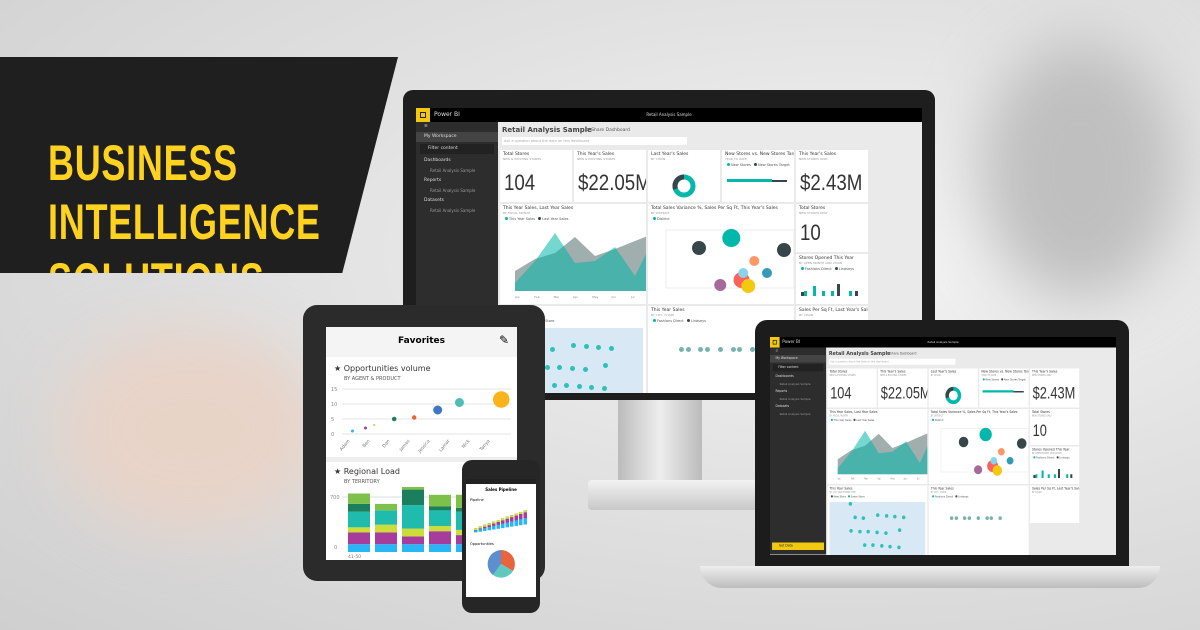 The width and height of the screenshot is (1200, 630). I want to click on tablet-header: Favorites, so click(421, 341).